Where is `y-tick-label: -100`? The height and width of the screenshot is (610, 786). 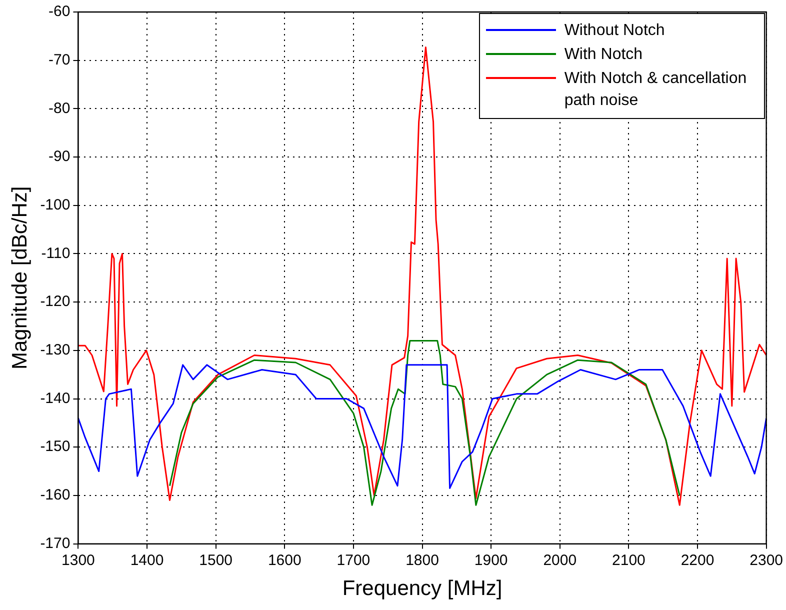
y-tick-label: -100 is located at coordinates (55, 205).